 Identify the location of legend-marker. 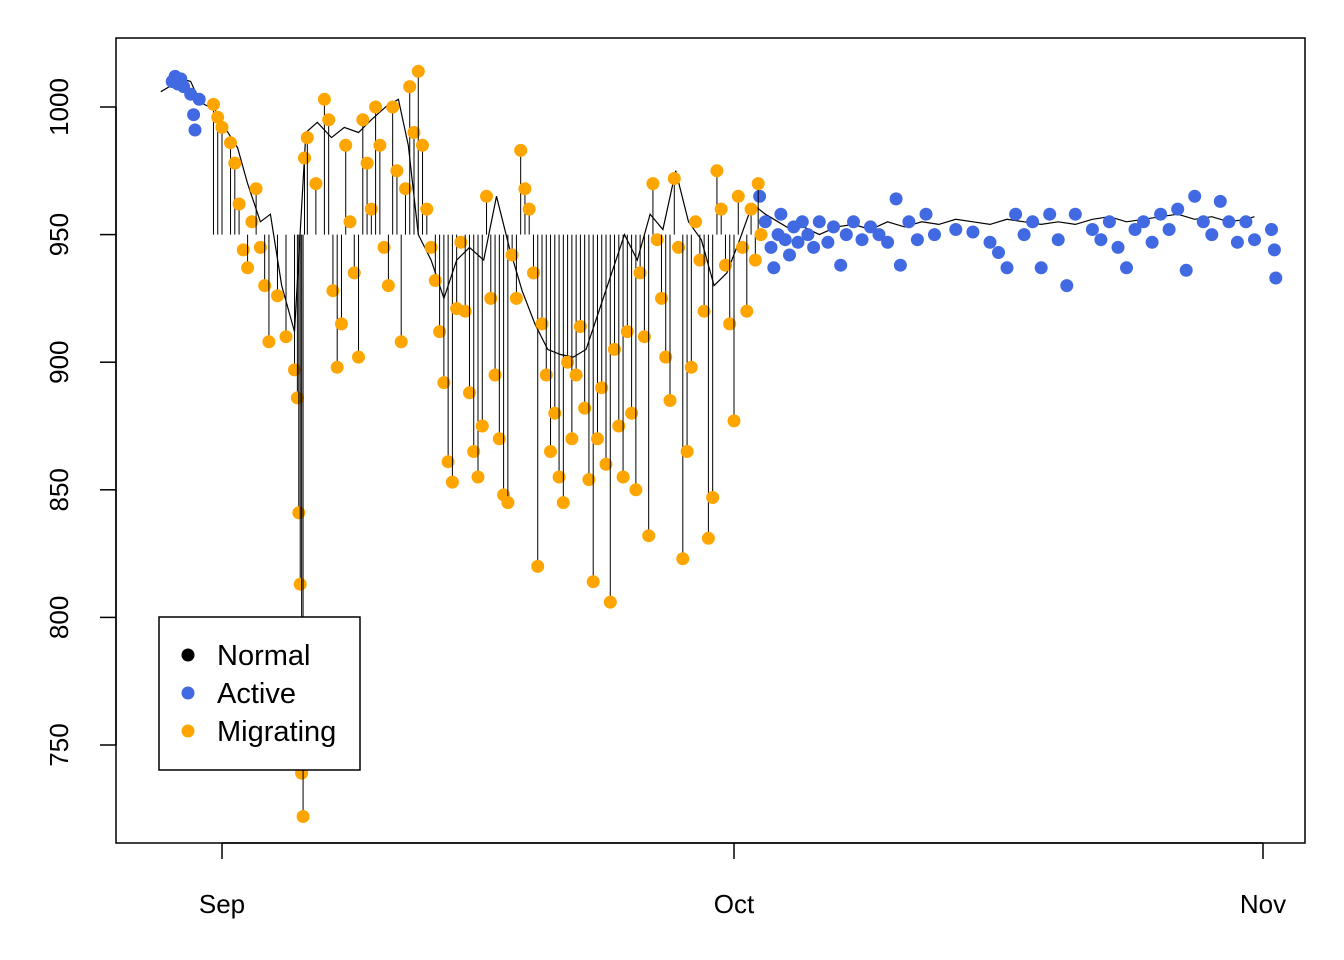
(188, 655).